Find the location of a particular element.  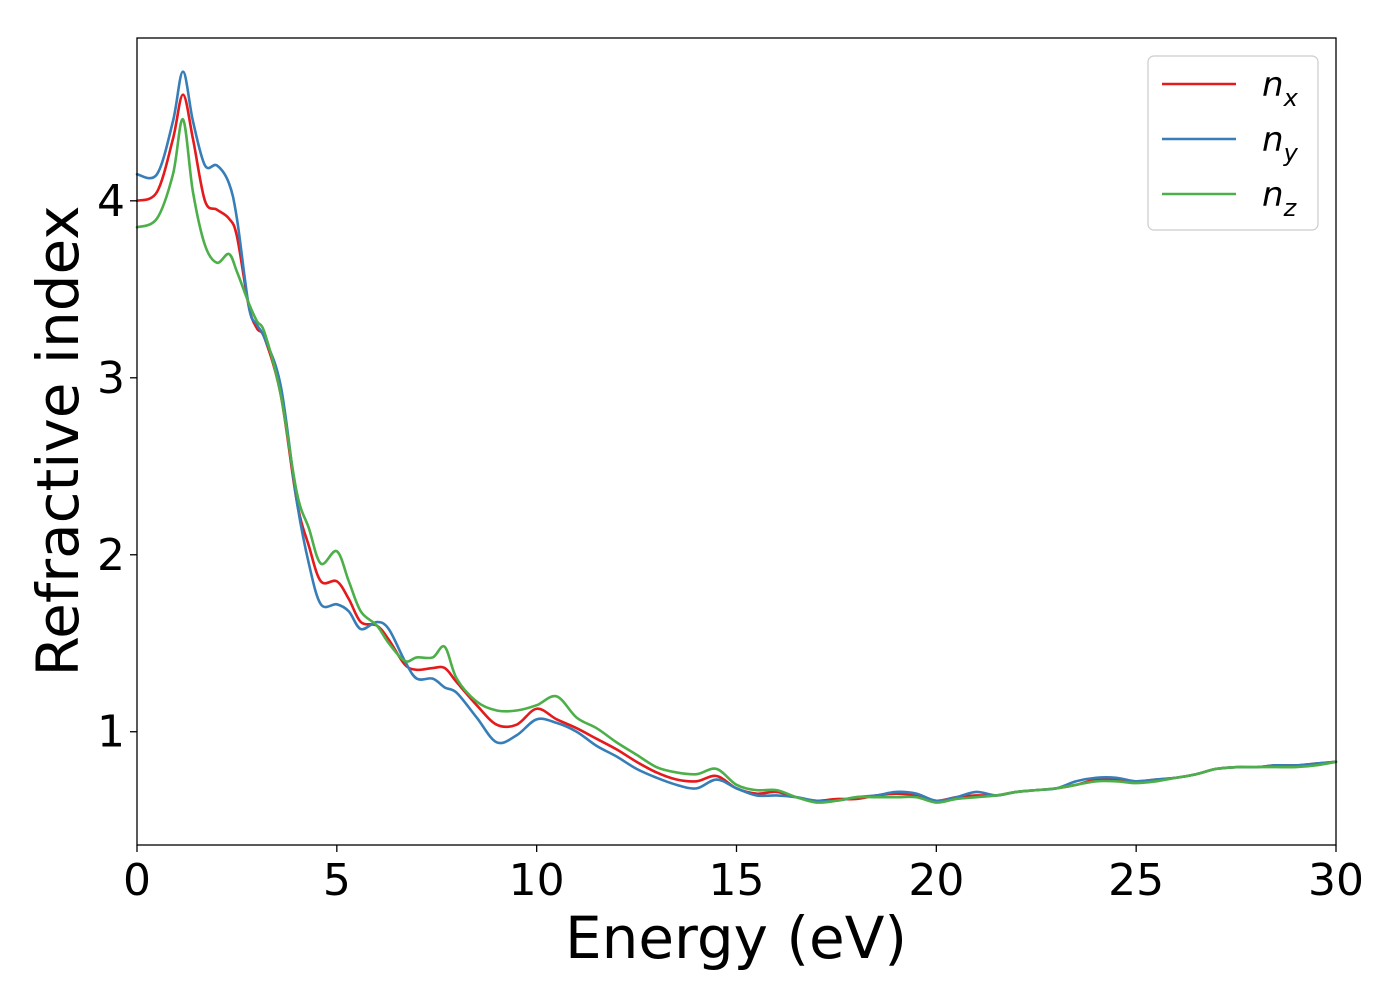

legend-box is located at coordinates (1233, 143).